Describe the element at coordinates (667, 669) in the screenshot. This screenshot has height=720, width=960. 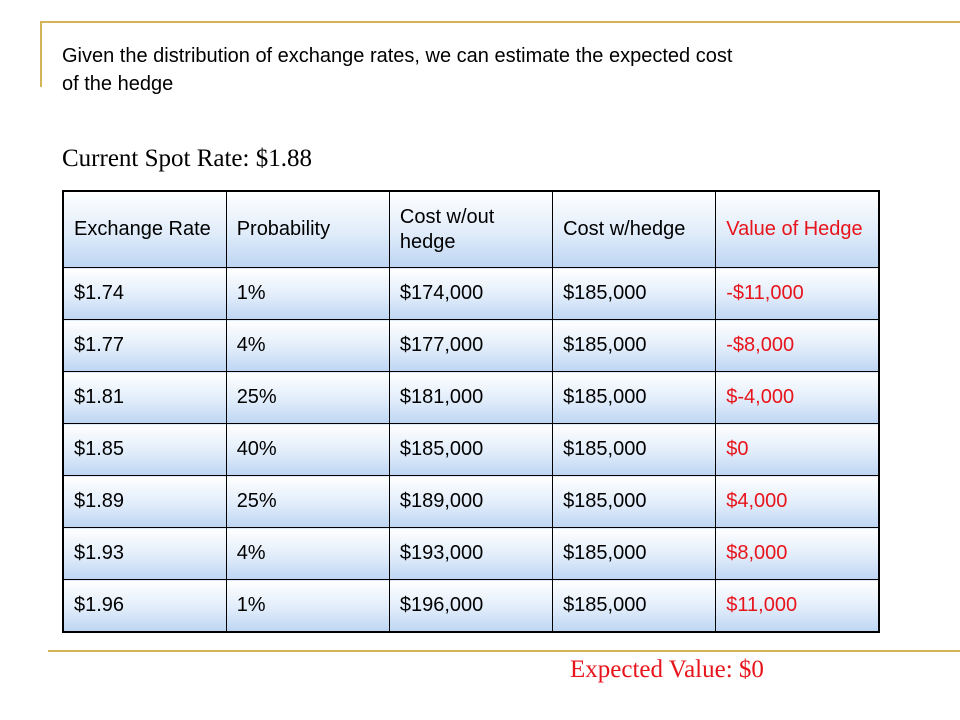
I see `expected-value: Expected Value: $0` at that location.